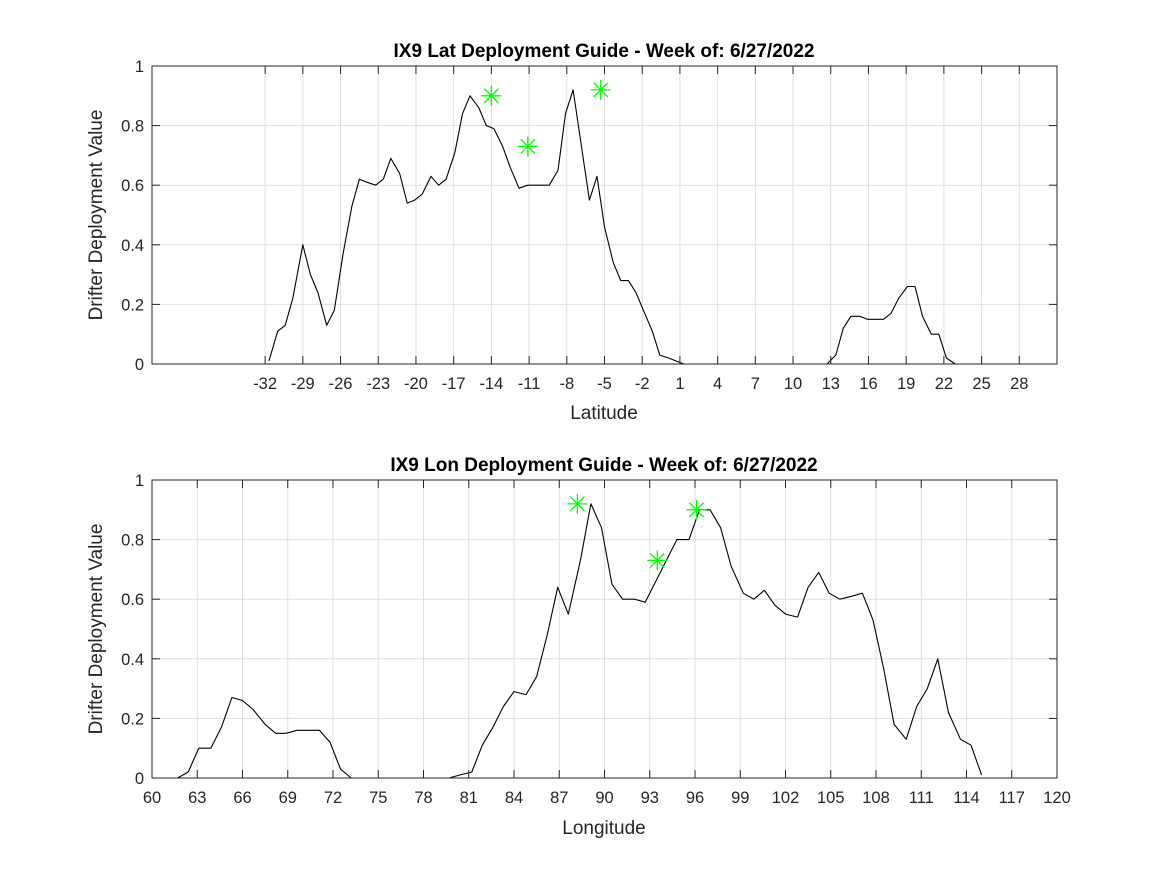 The width and height of the screenshot is (1167, 875). Describe the element at coordinates (566, 384) in the screenshot. I see `lat-x-tick-label: -8` at that location.